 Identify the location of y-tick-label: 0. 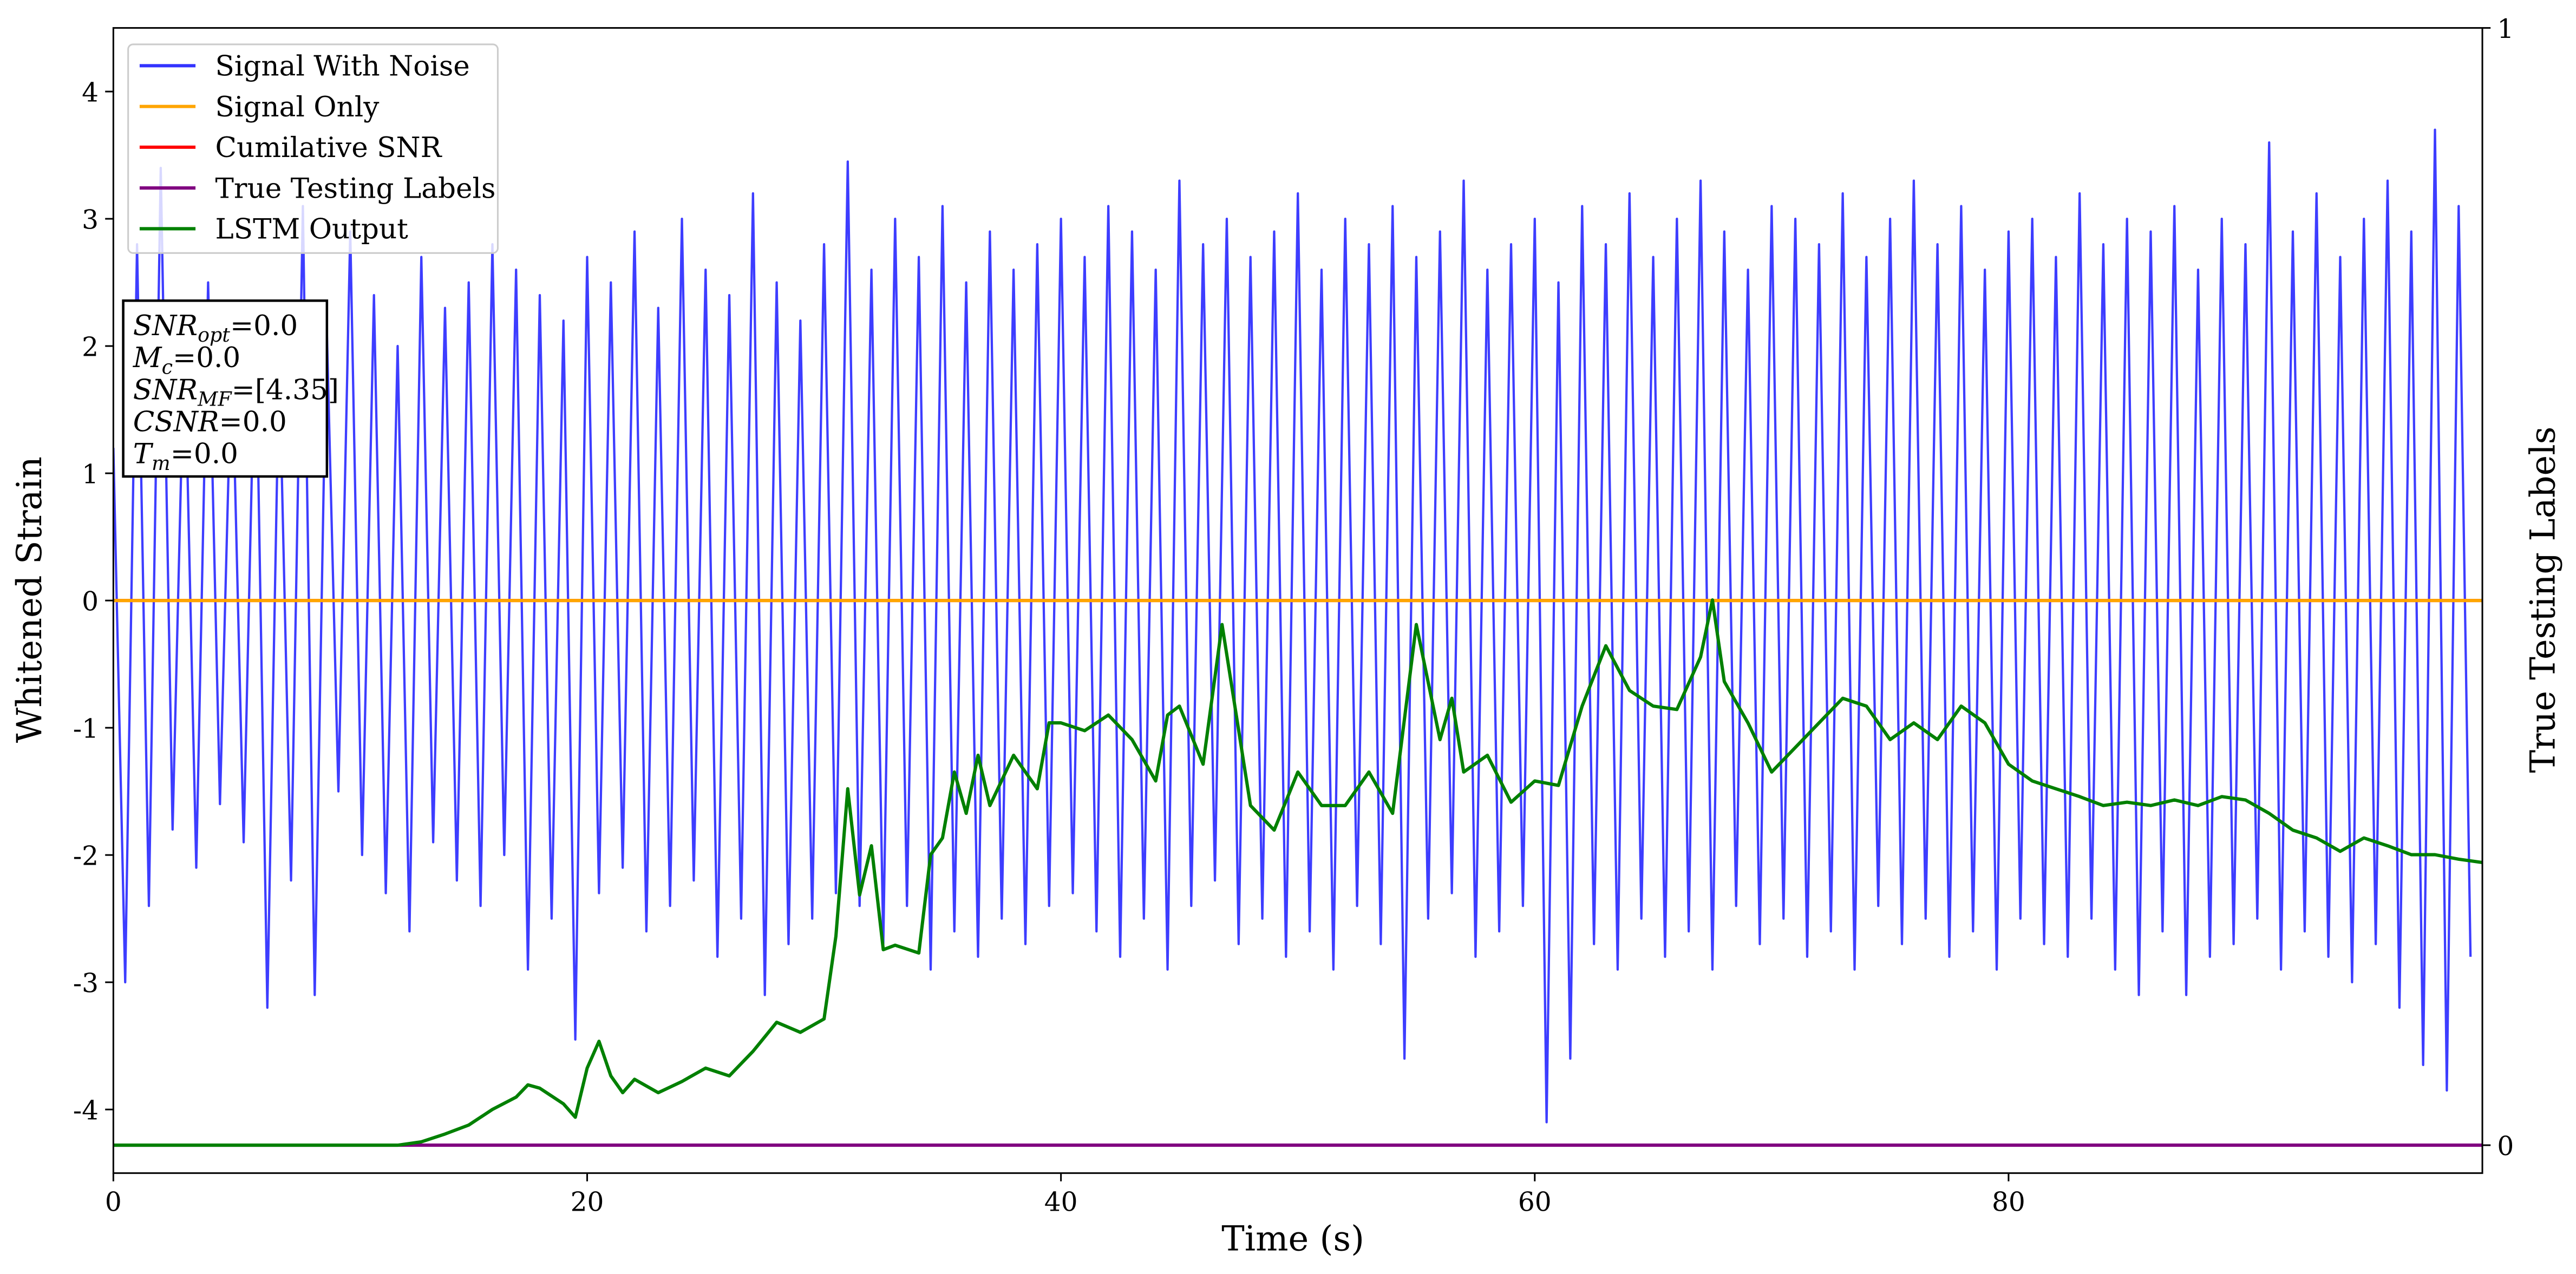
(90, 601).